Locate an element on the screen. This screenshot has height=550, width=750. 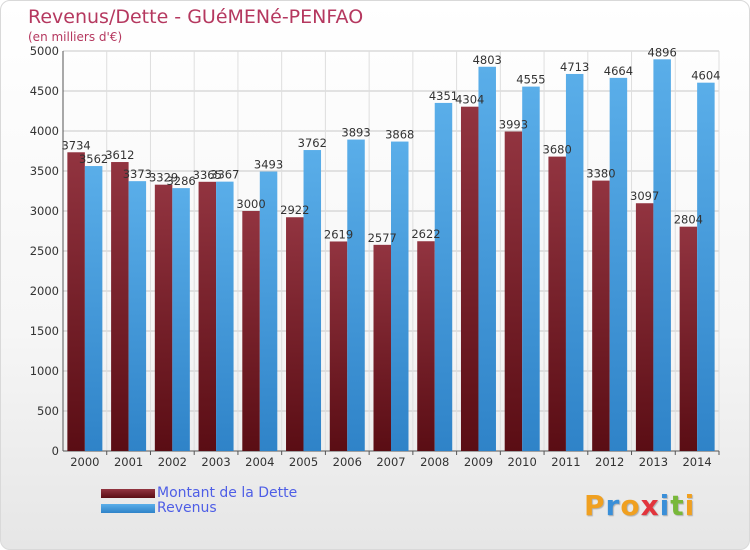
data-label-dette: 2577 is located at coordinates (382, 238).